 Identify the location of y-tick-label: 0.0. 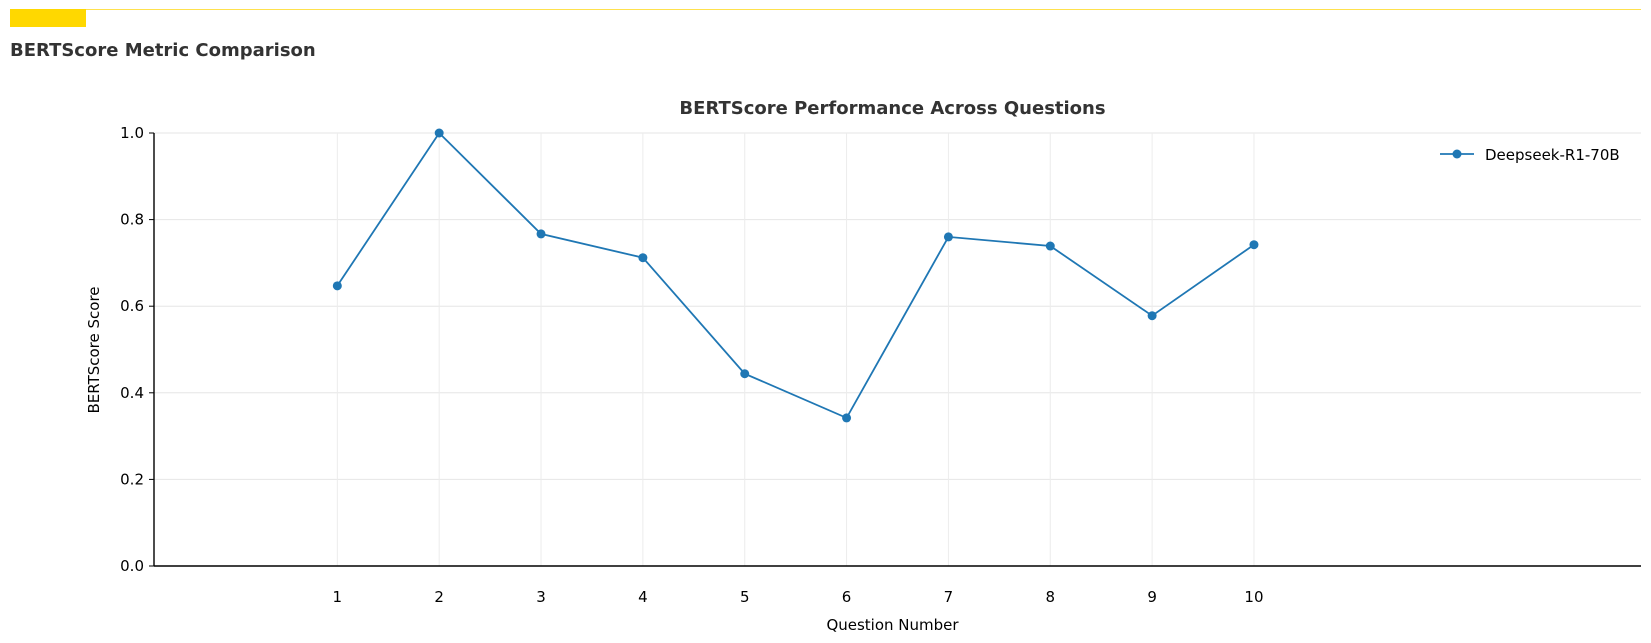
(132, 566).